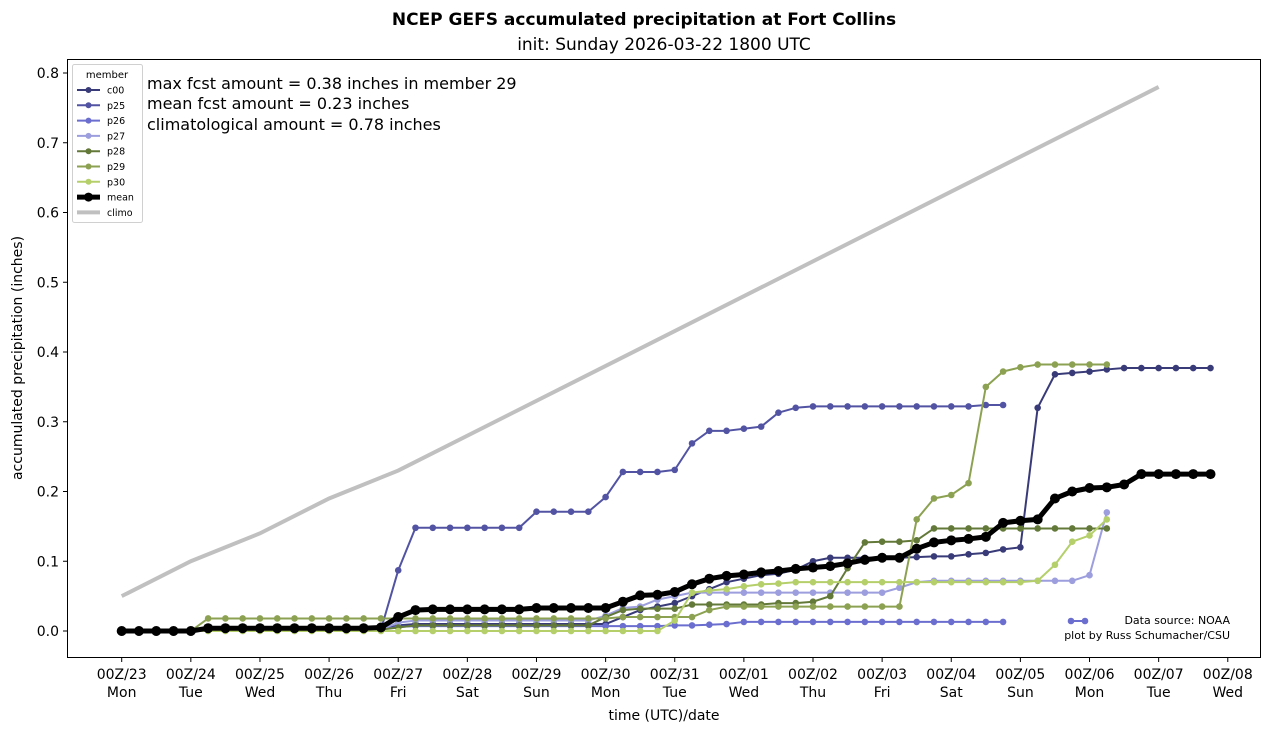  What do you see at coordinates (101, 182) in the screenshot?
I see `legend-item-p30: p30` at bounding box center [101, 182].